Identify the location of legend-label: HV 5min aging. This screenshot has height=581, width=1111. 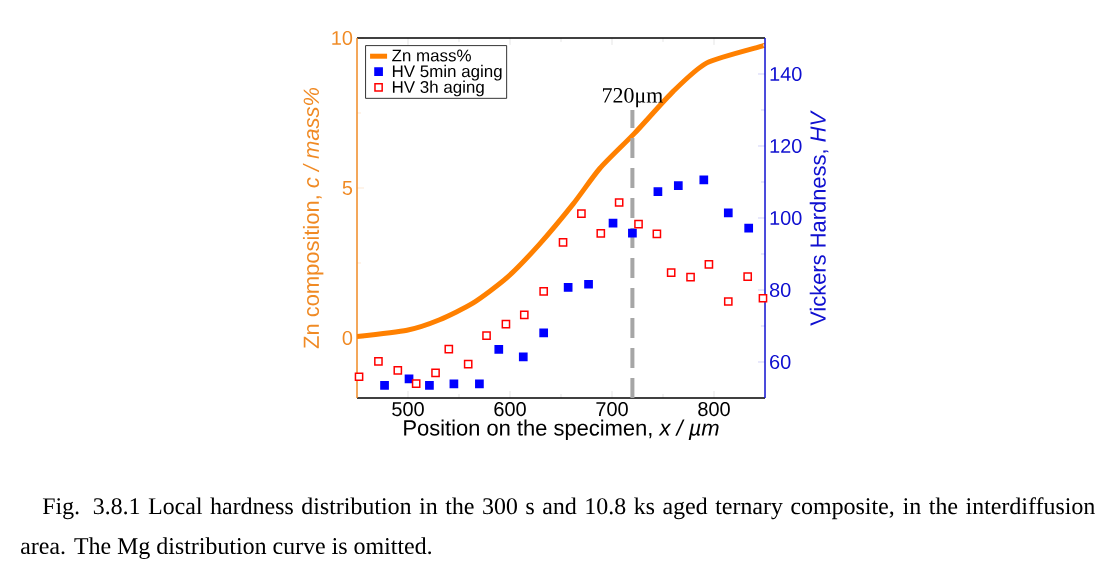
(447, 72).